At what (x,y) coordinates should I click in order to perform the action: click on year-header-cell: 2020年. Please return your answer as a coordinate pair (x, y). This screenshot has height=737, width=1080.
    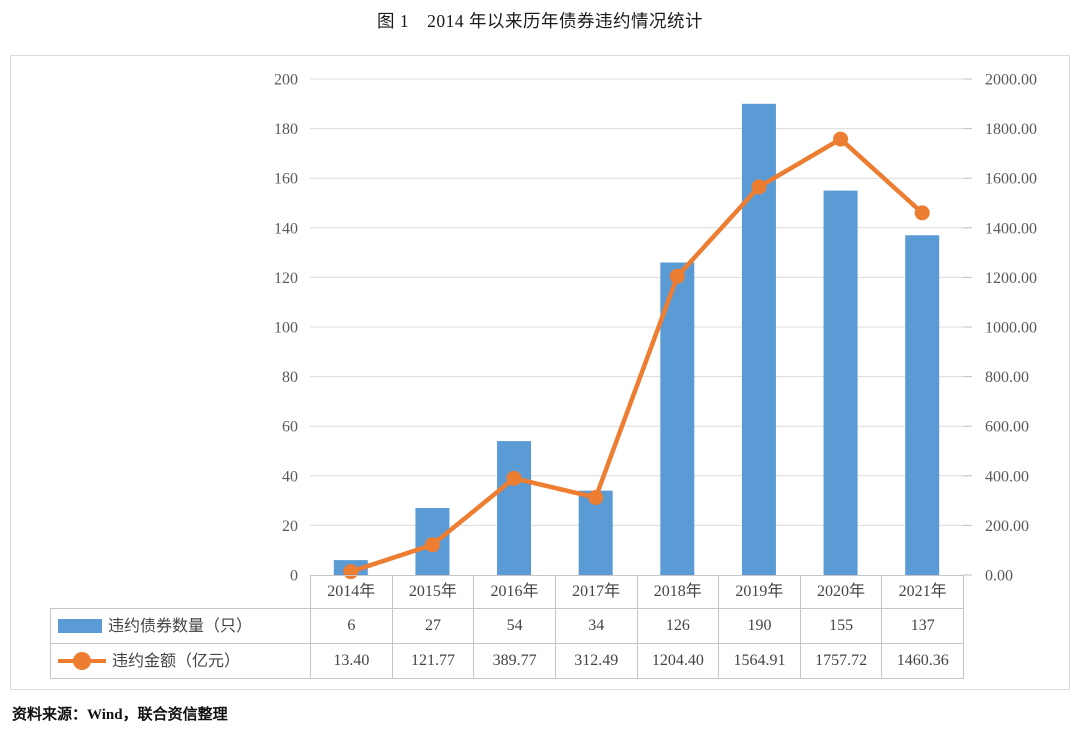
    Looking at the image, I should click on (841, 592).